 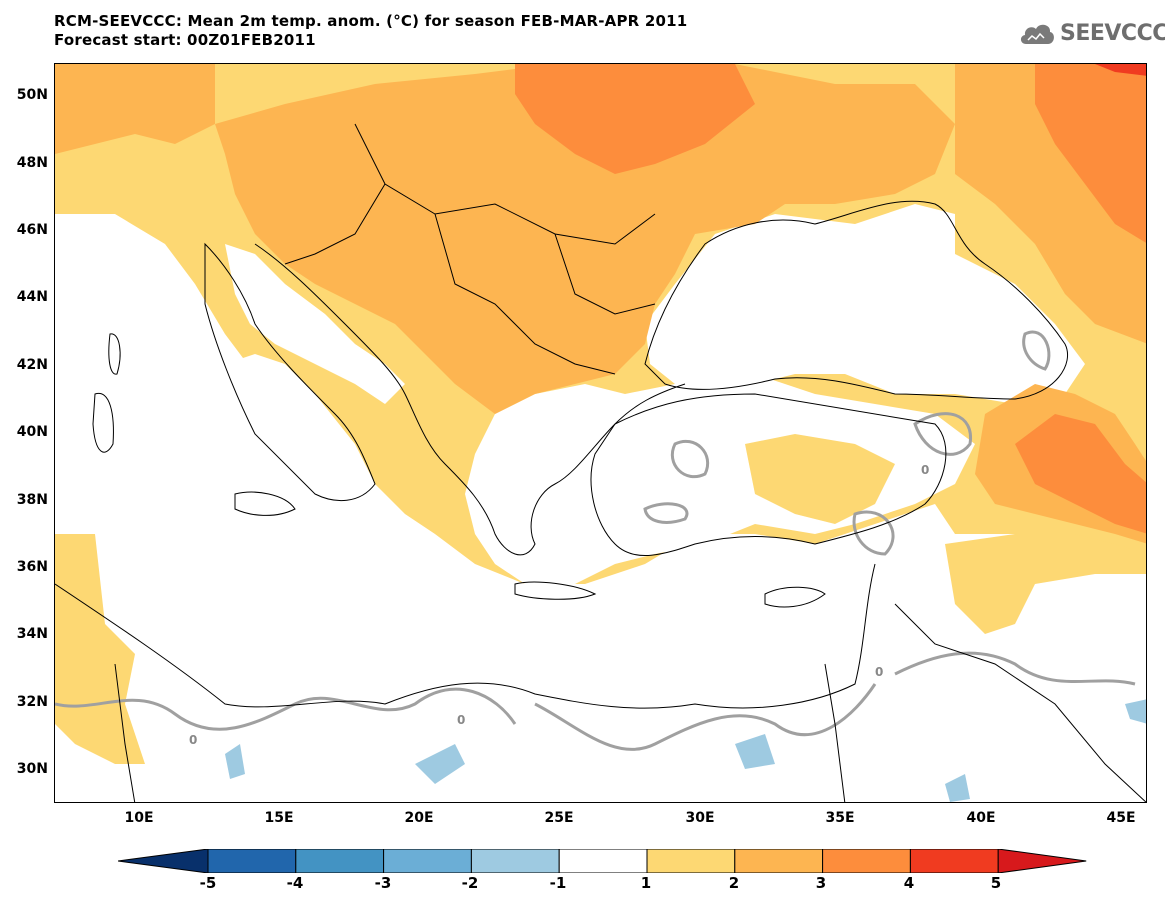 What do you see at coordinates (139, 818) in the screenshot?
I see `lon-label-10e: 10E` at bounding box center [139, 818].